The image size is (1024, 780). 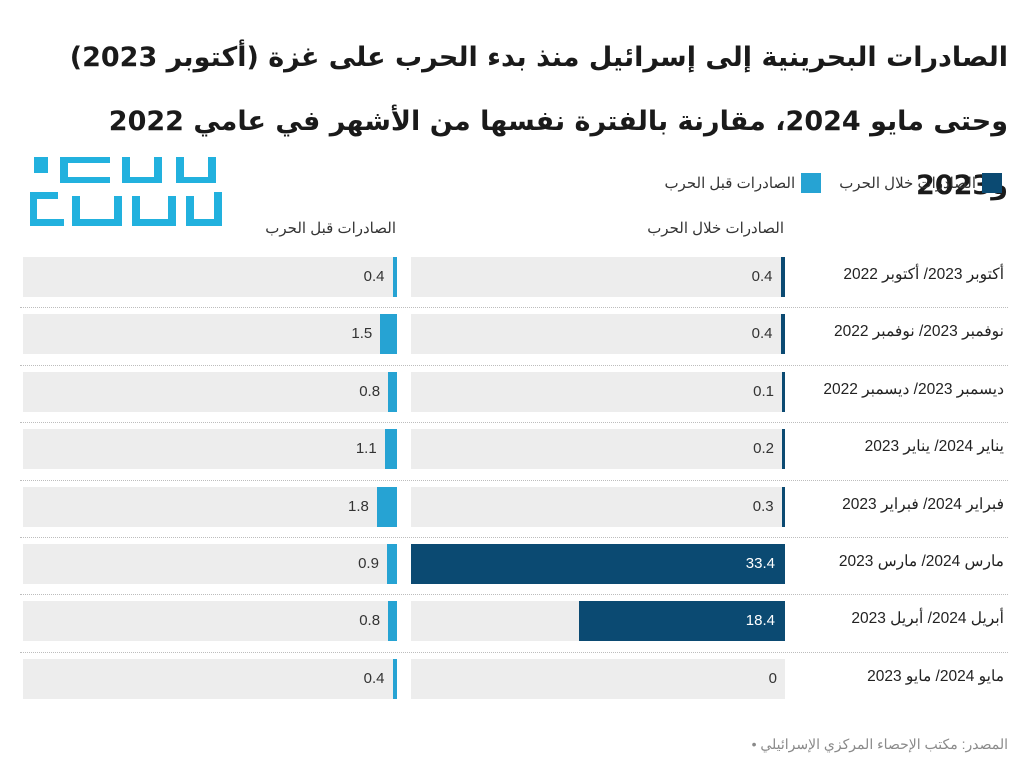 I want to click on value-label-during: 0.1, so click(x=763, y=391).